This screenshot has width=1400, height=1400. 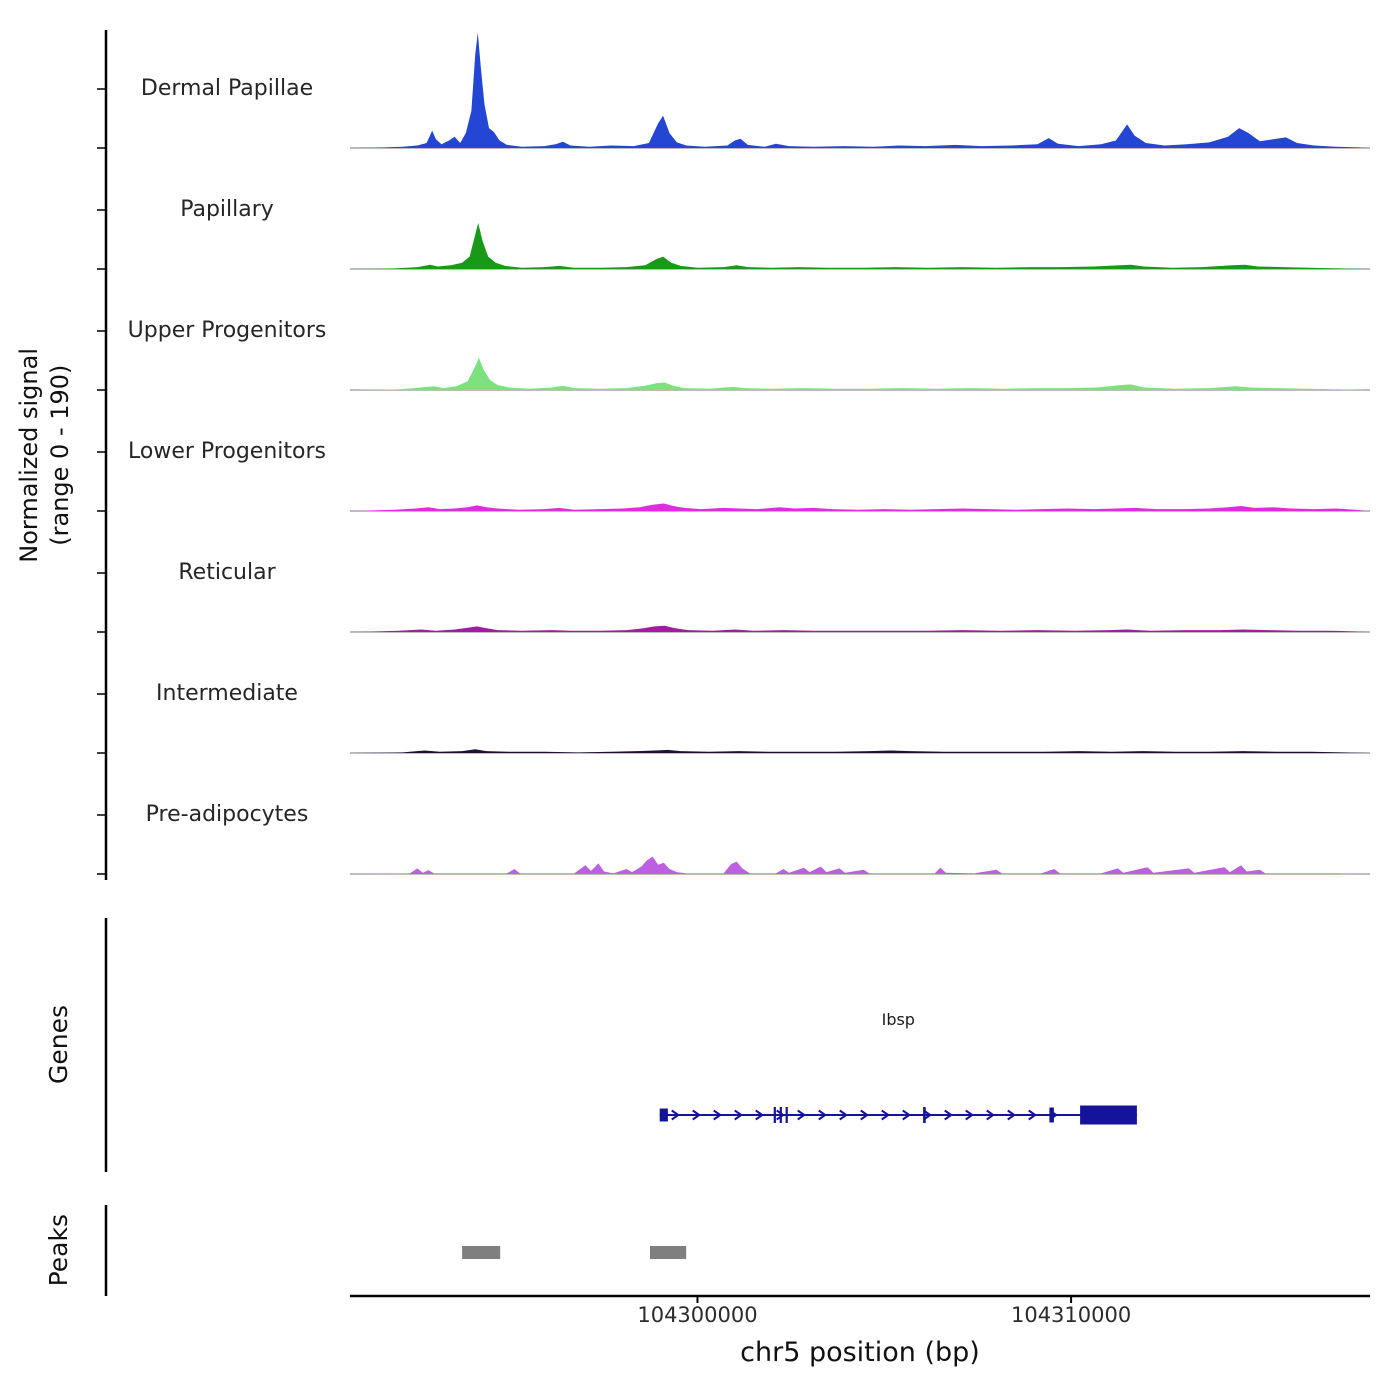 I want to click on track-label-intermediate: Intermediate, so click(x=227, y=693).